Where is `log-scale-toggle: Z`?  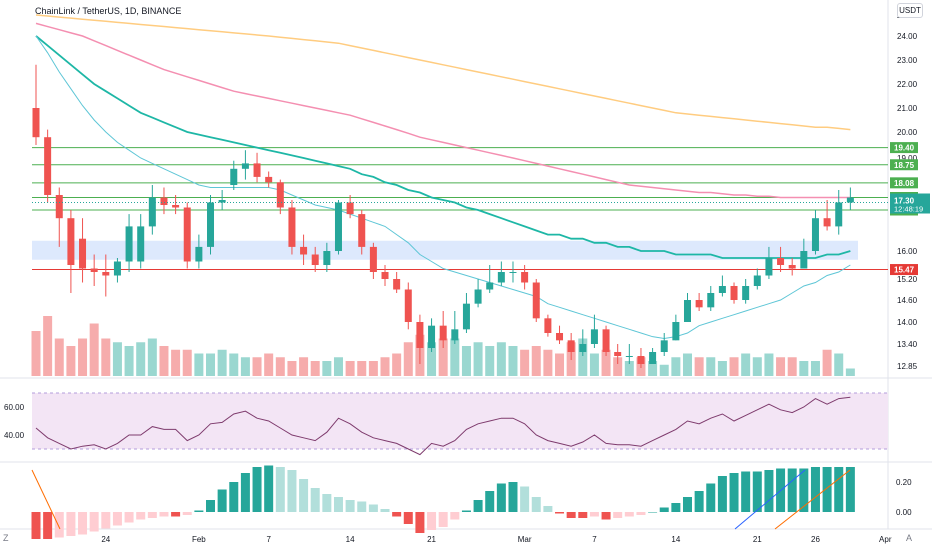
log-scale-toggle: Z is located at coordinates (6, 538).